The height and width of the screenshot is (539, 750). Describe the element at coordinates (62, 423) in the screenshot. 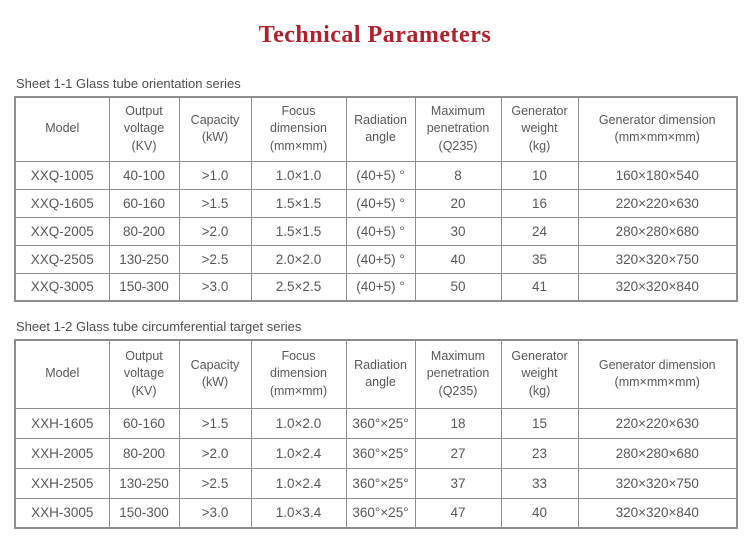

I see `cell-model: XXH-1605` at that location.